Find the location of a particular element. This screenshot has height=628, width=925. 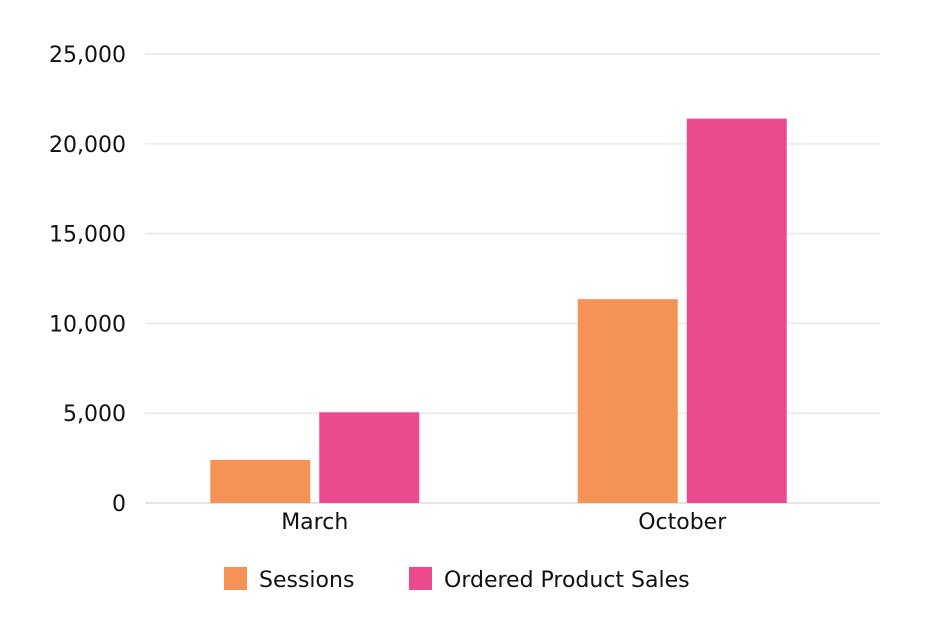

legend-item: Sessions is located at coordinates (289, 580).